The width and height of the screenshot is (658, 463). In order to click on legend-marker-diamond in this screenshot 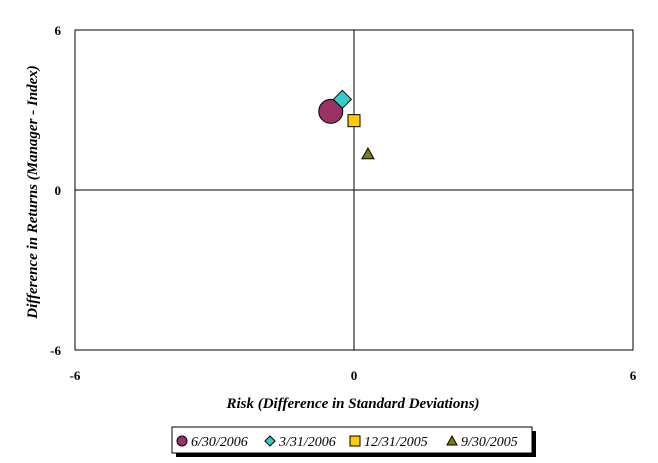, I will do `click(270, 441)`.